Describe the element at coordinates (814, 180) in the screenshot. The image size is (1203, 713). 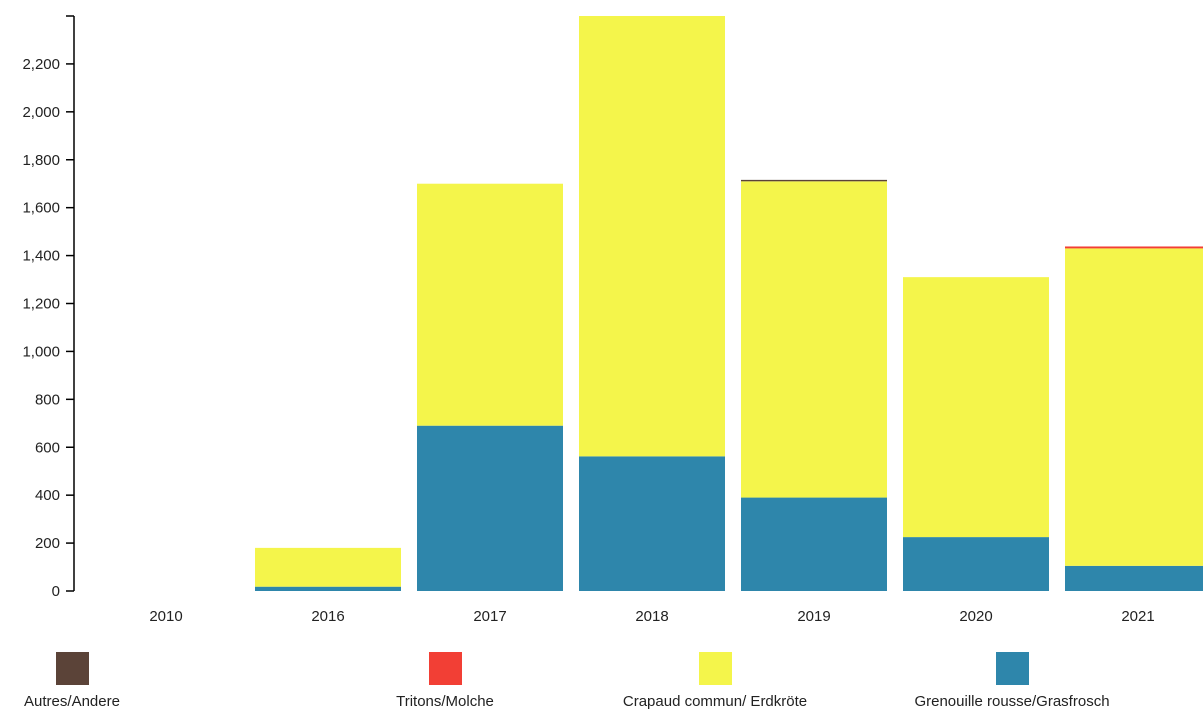
I see `bar-autres-2019` at that location.